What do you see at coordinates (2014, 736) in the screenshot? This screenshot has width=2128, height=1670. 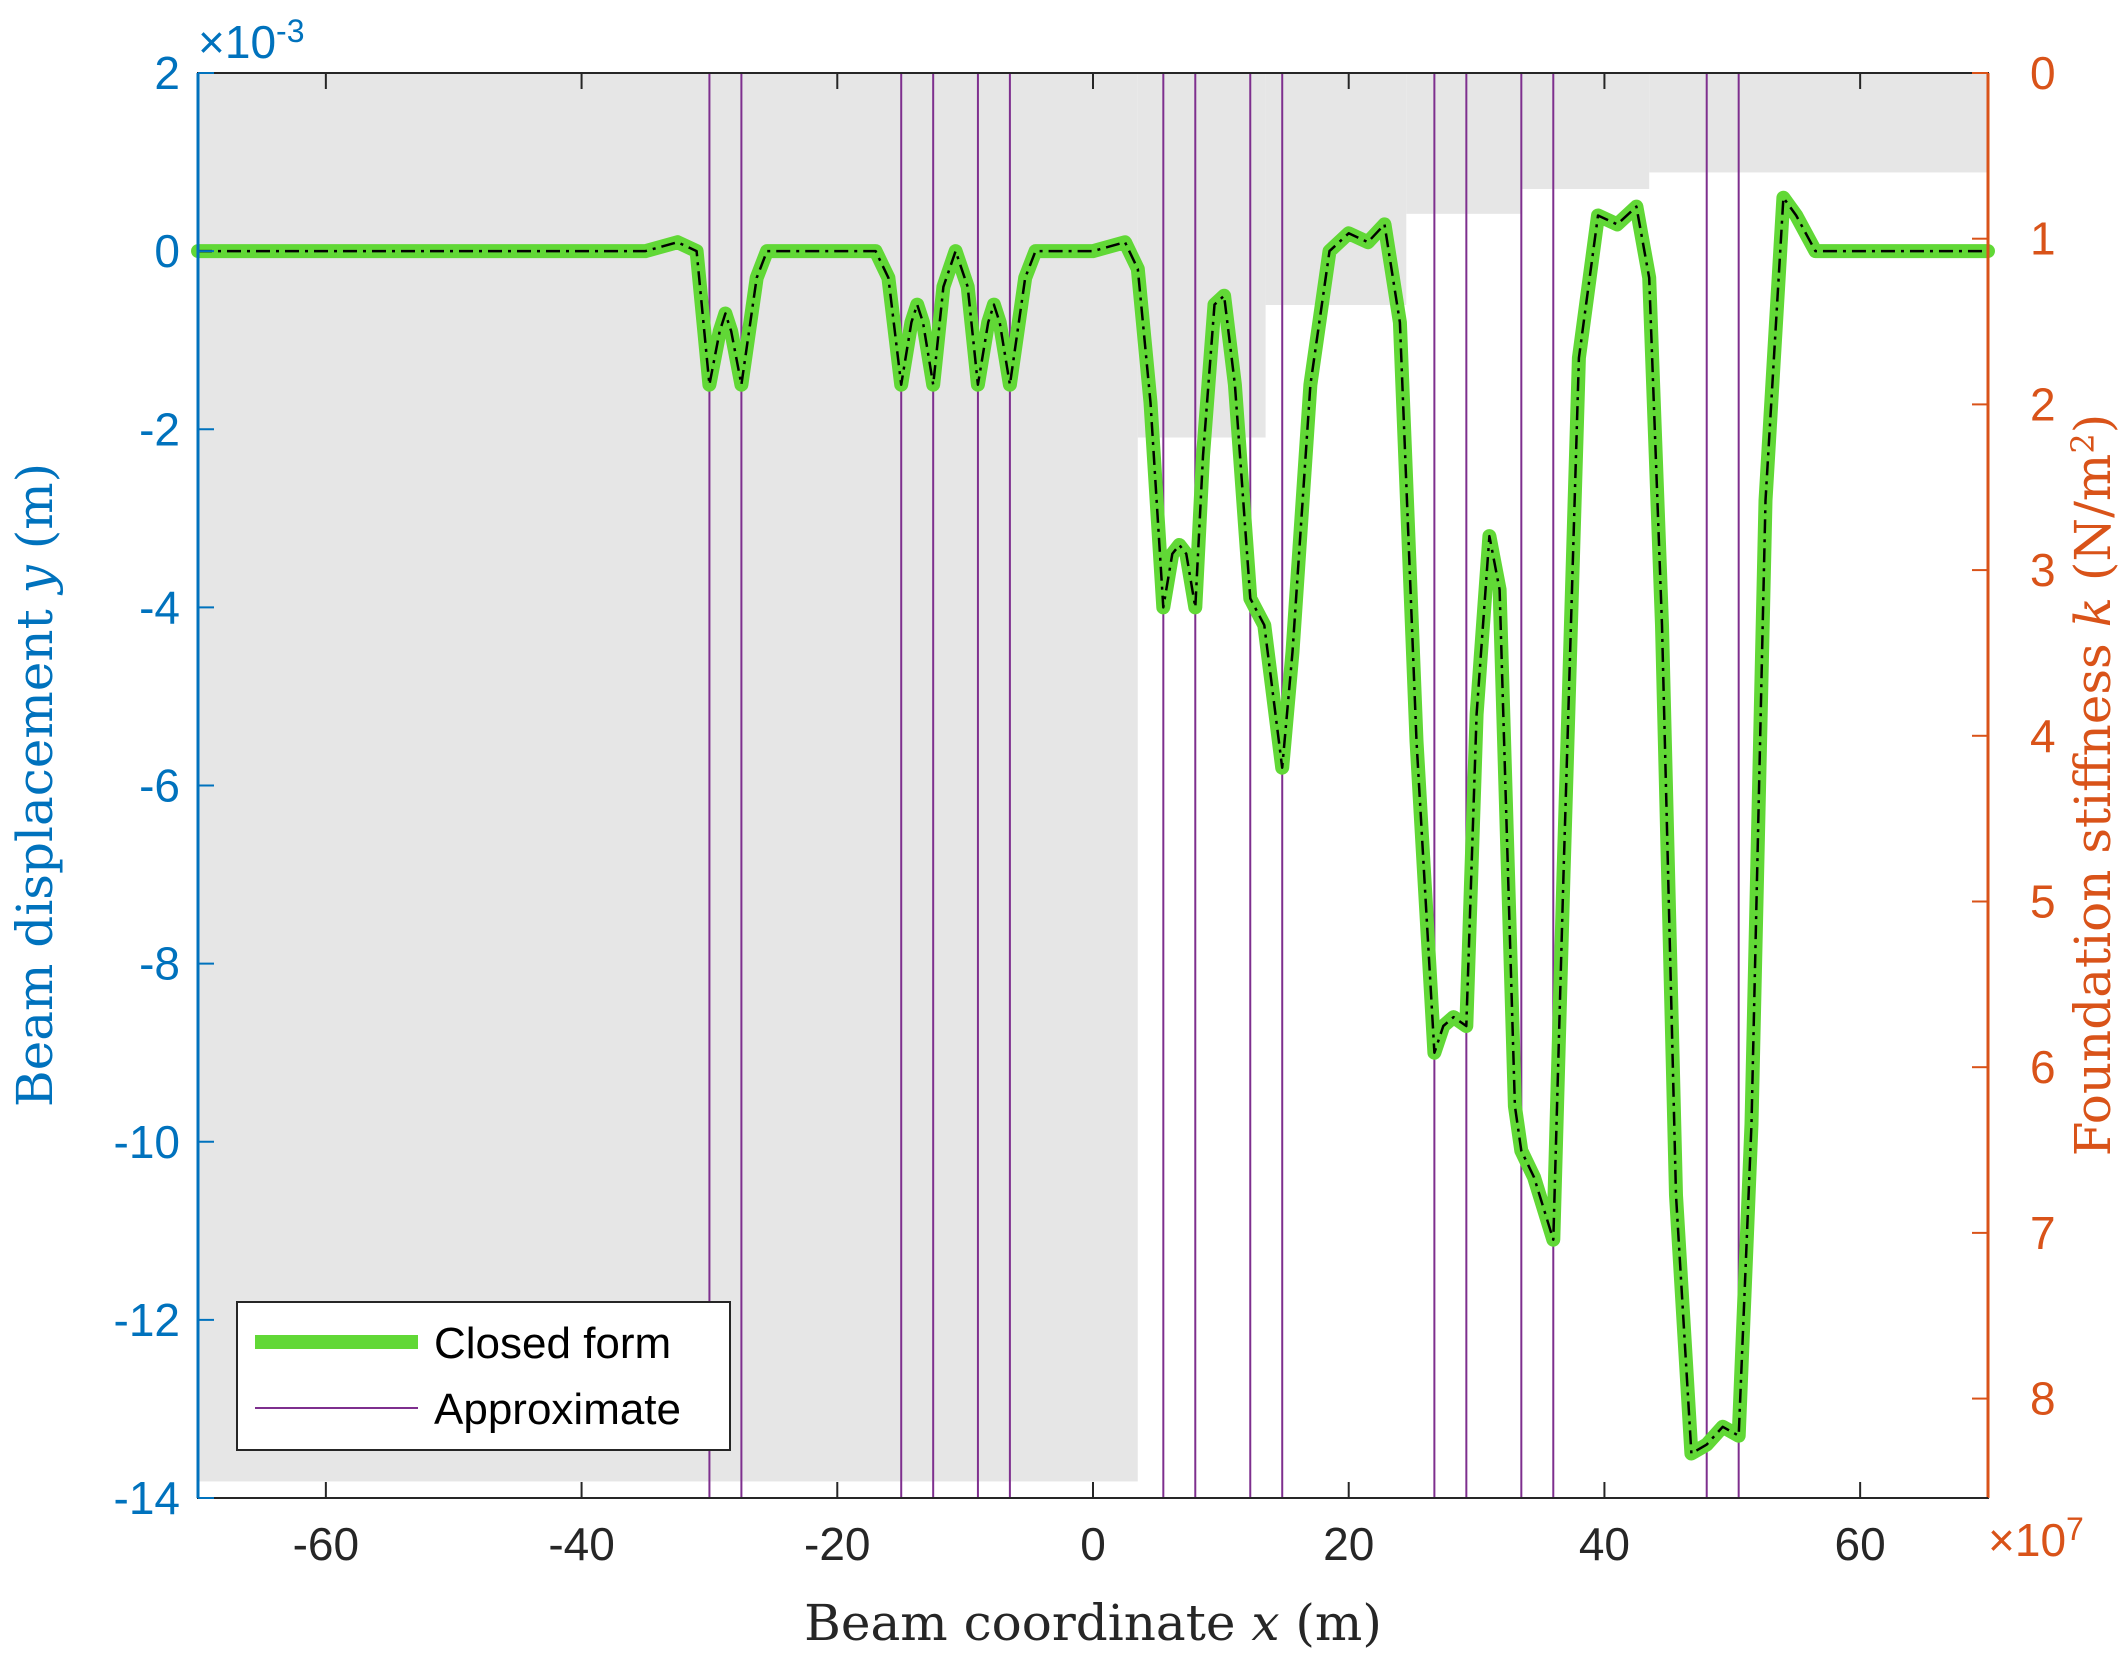 I see `right-axis-ticks: 0 1 2 3 4 5 6 7 8` at bounding box center [2014, 736].